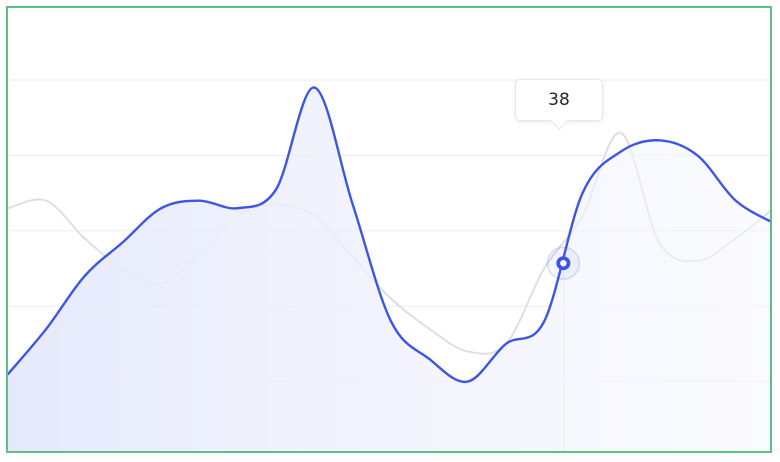 This screenshot has width=780, height=462. What do you see at coordinates (563, 263) in the screenshot?
I see `highlight-point-center` at bounding box center [563, 263].